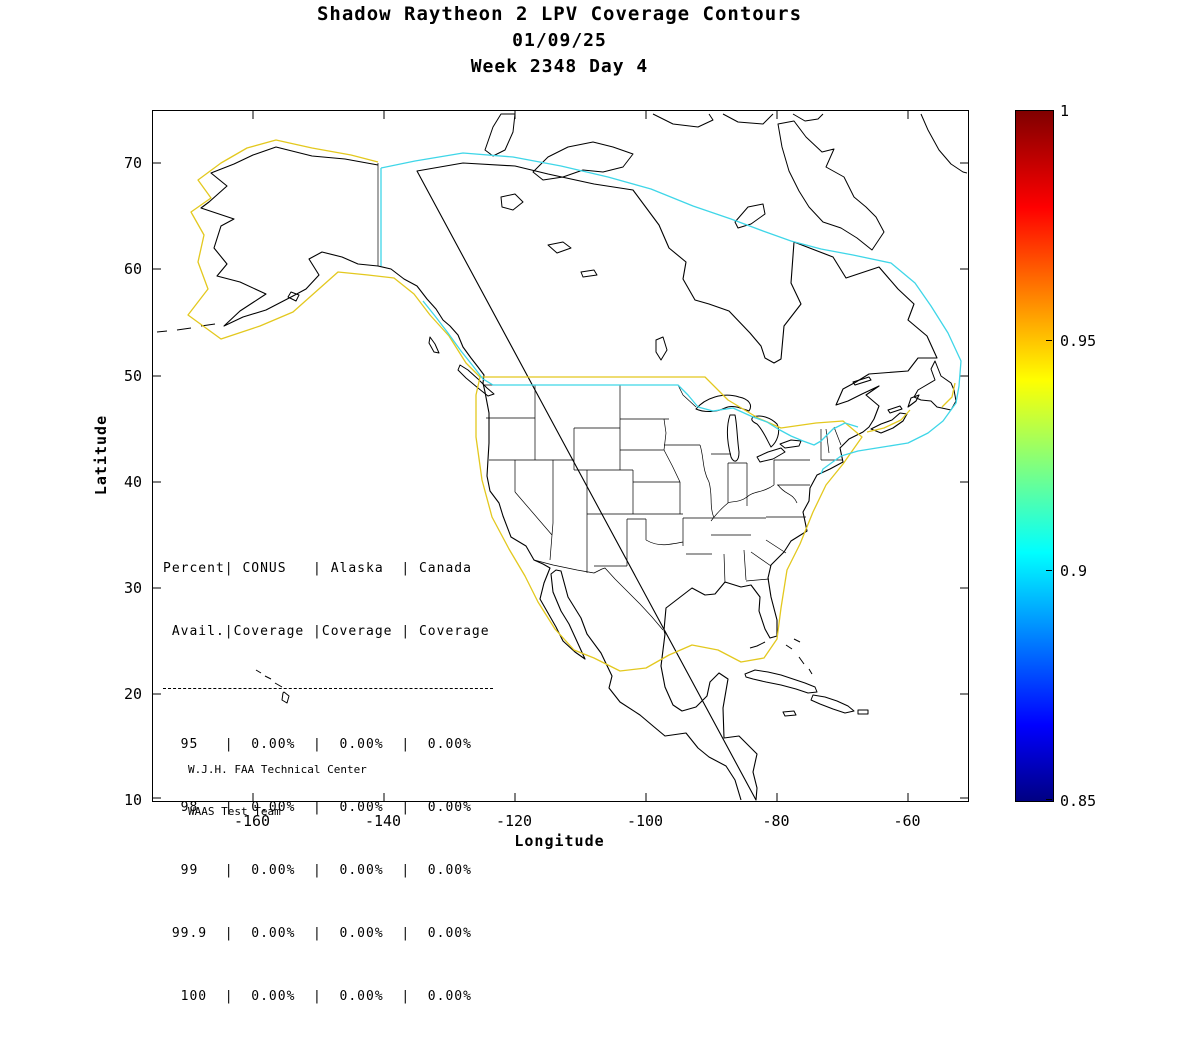 This screenshot has width=1200, height=1049. I want to click on colorbar-tick-label: 0.85, so click(1078, 801).